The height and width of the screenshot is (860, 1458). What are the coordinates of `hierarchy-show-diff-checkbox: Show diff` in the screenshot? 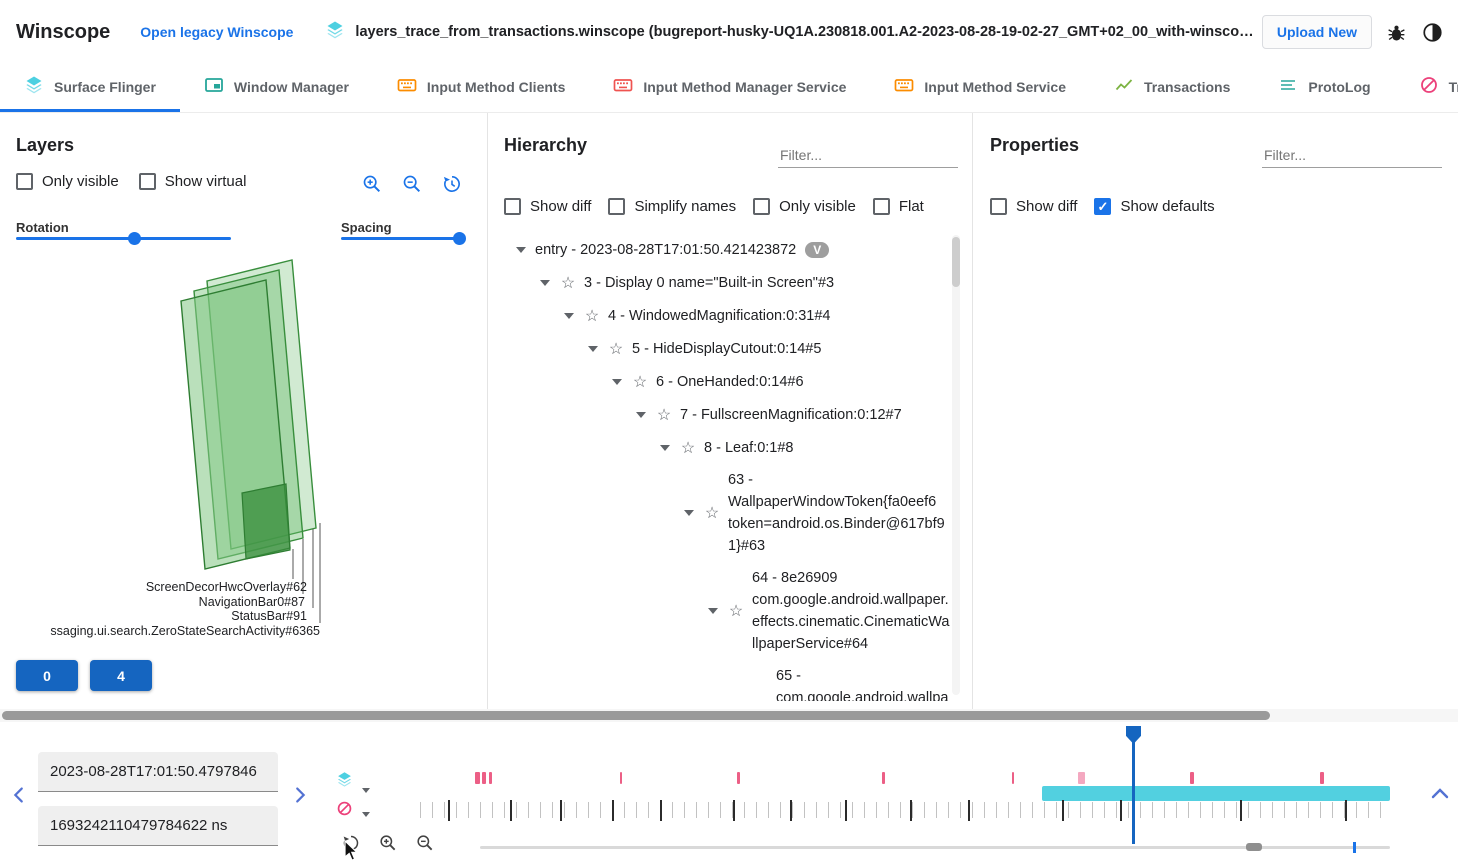 It's located at (547, 206).